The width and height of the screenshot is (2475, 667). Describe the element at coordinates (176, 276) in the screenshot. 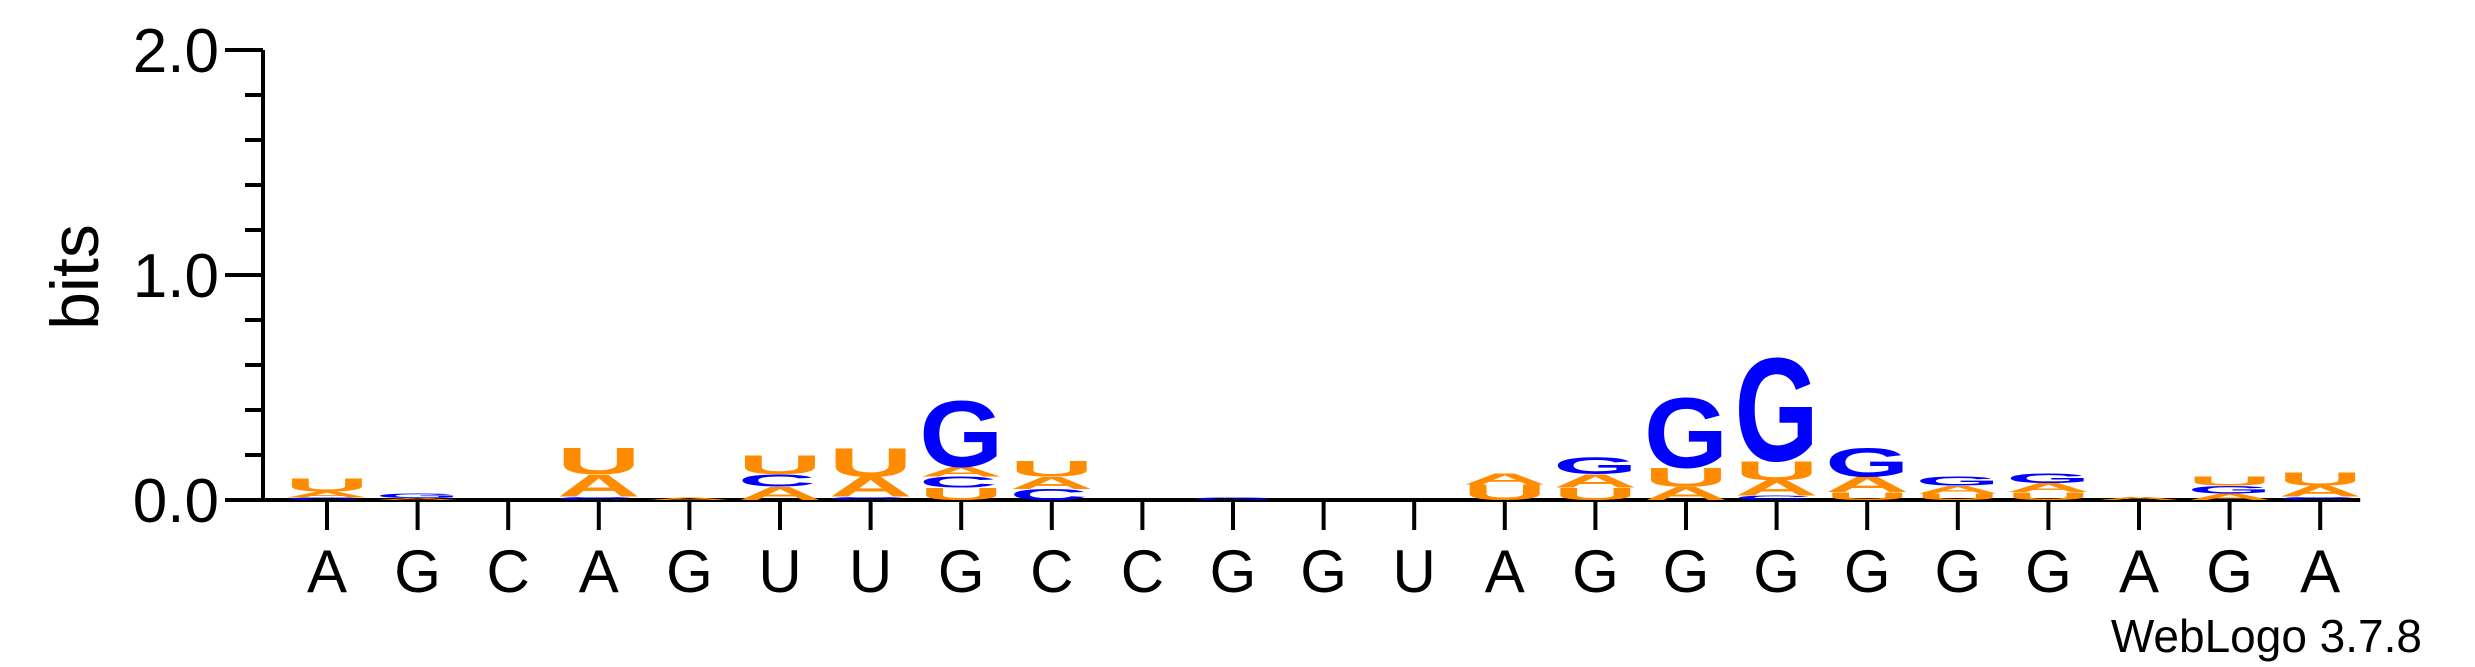

I see `y-tick-label: 1.0` at that location.